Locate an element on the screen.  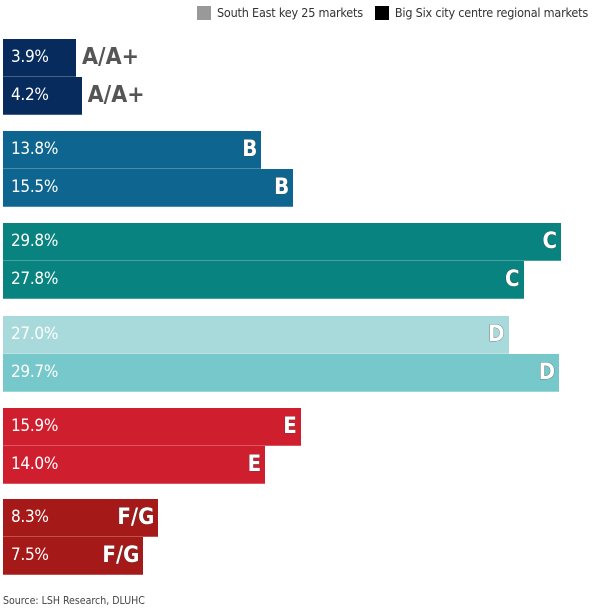
legend-swatch-south-east is located at coordinates (203, 12).